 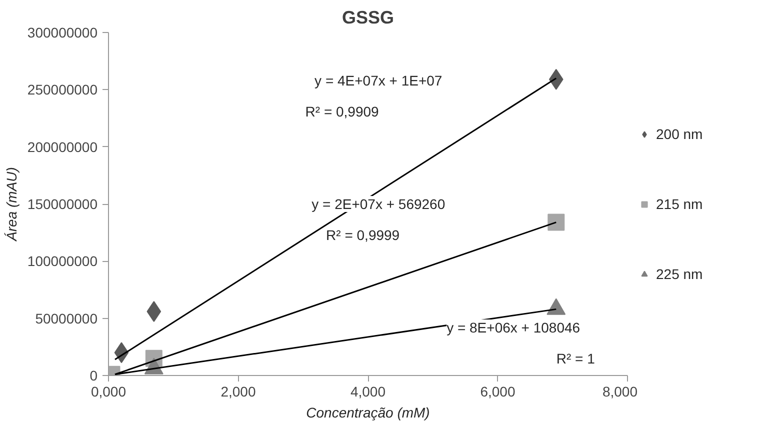 What do you see at coordinates (62, 146) in the screenshot?
I see `y-tick-label: 200000000` at bounding box center [62, 146].